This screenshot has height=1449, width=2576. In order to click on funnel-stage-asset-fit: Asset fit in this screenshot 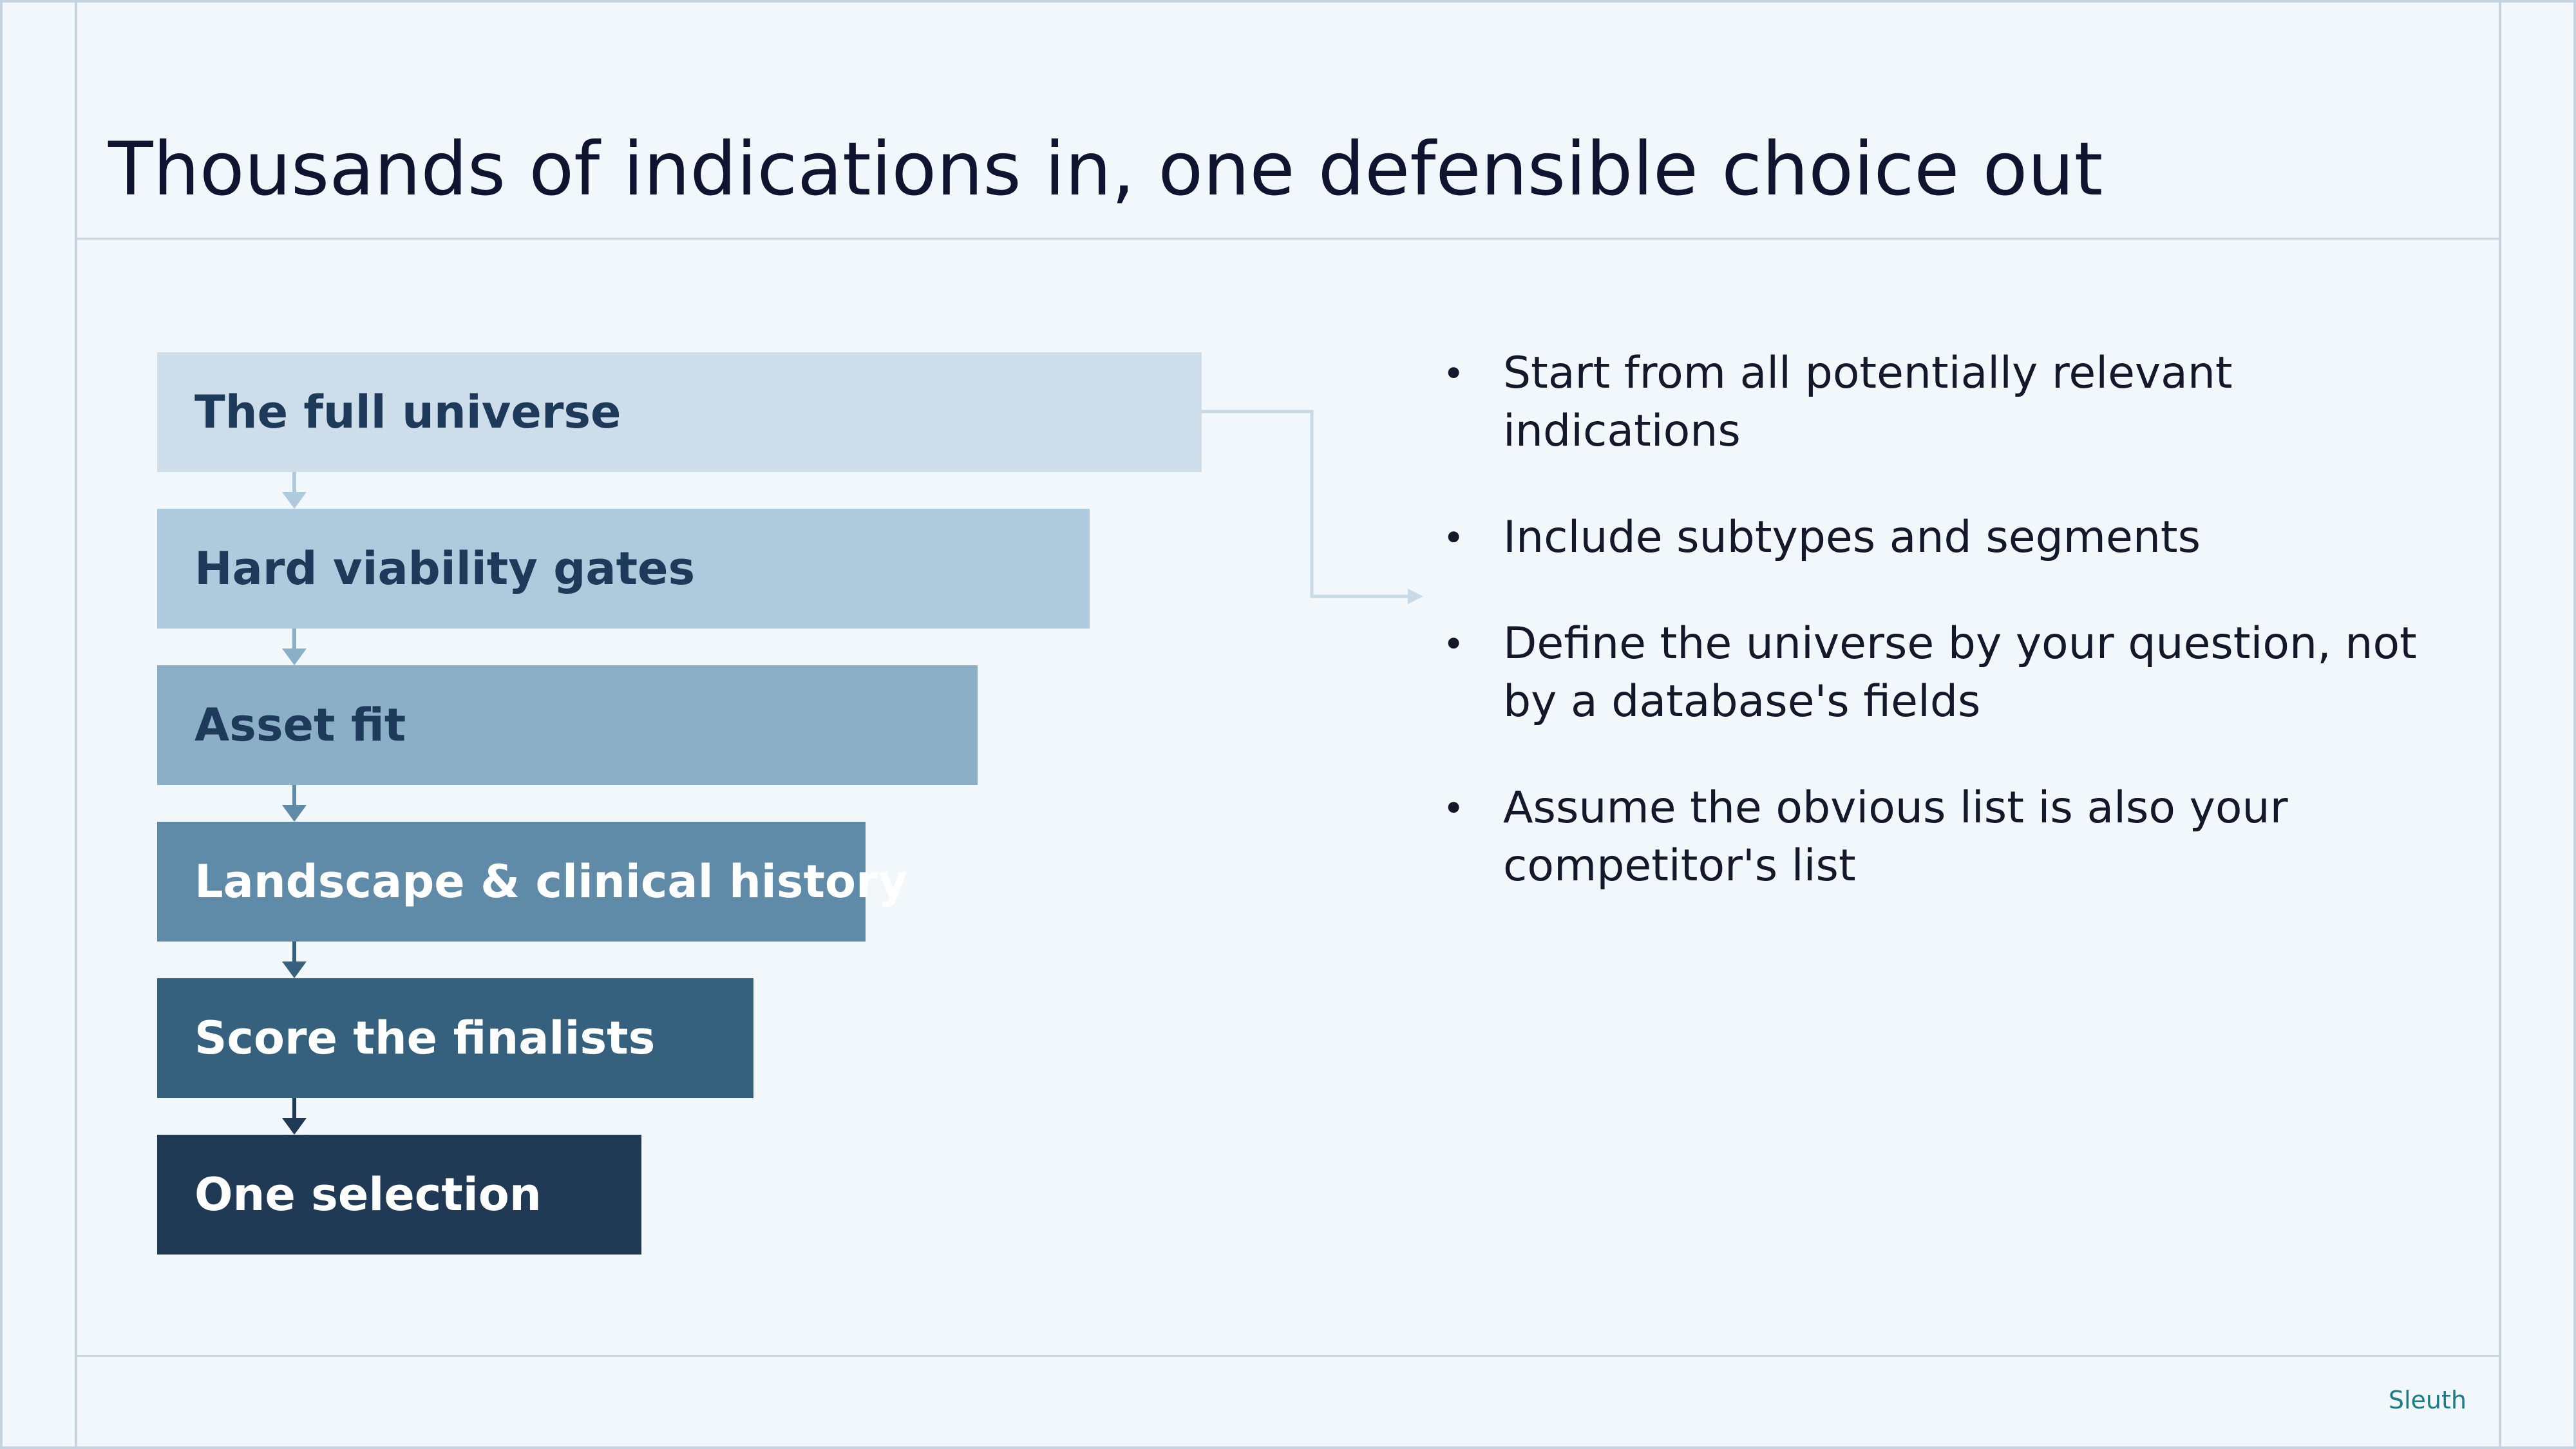, I will do `click(567, 725)`.